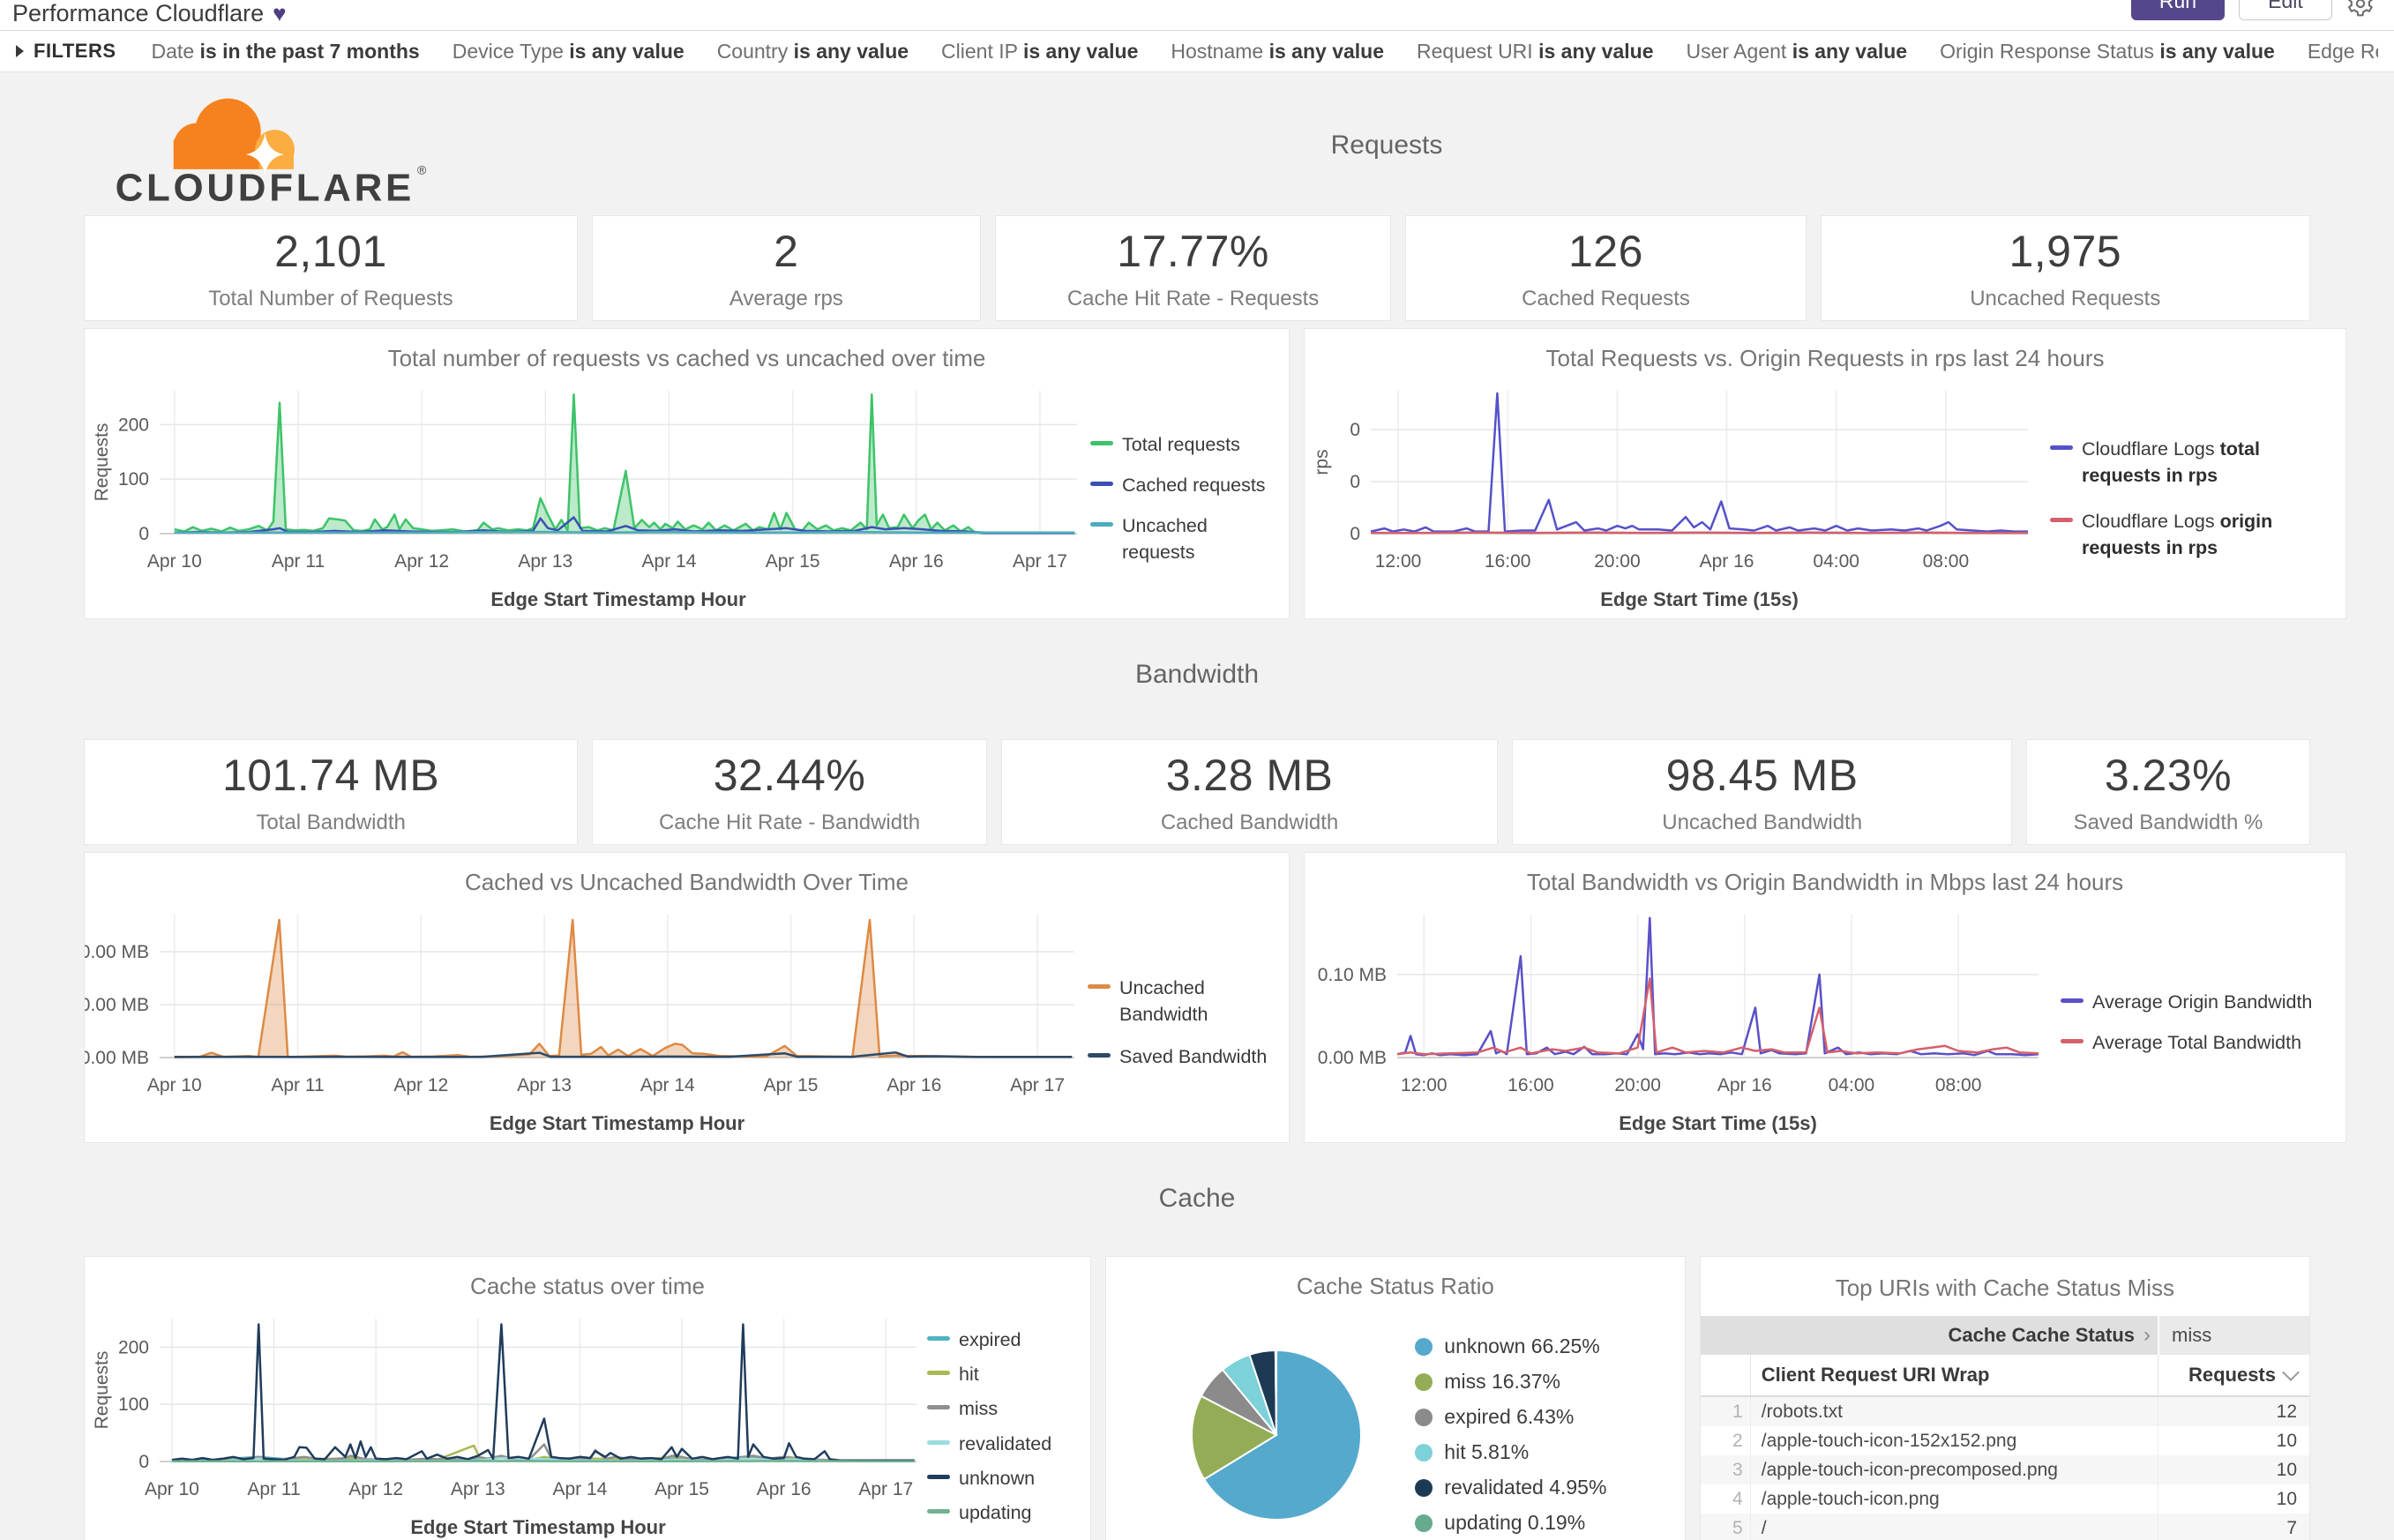 This screenshot has height=1540, width=2394. Describe the element at coordinates (1510, 1382) in the screenshot. I see `legend-item-miss: miss 16.37%` at that location.